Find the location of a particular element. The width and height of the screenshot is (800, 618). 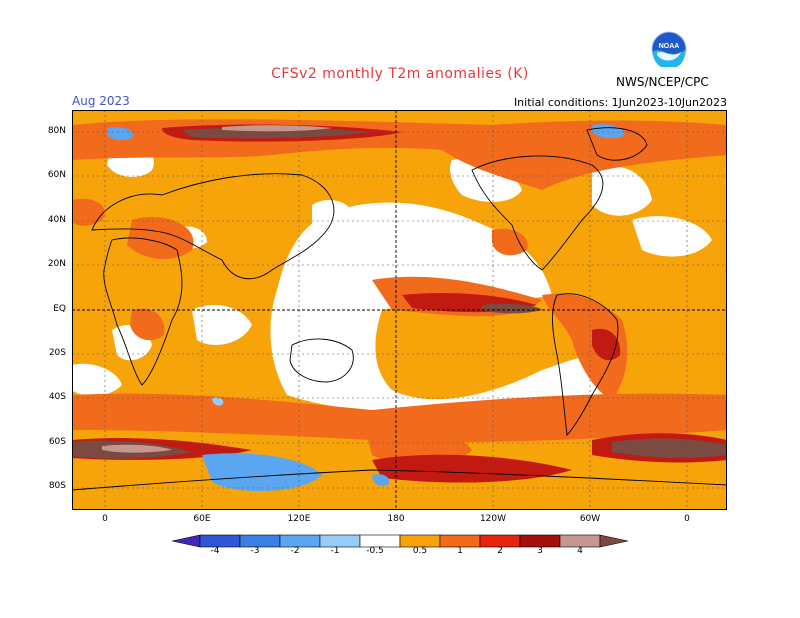

logo-text: NOAA is located at coordinates (669, 46).